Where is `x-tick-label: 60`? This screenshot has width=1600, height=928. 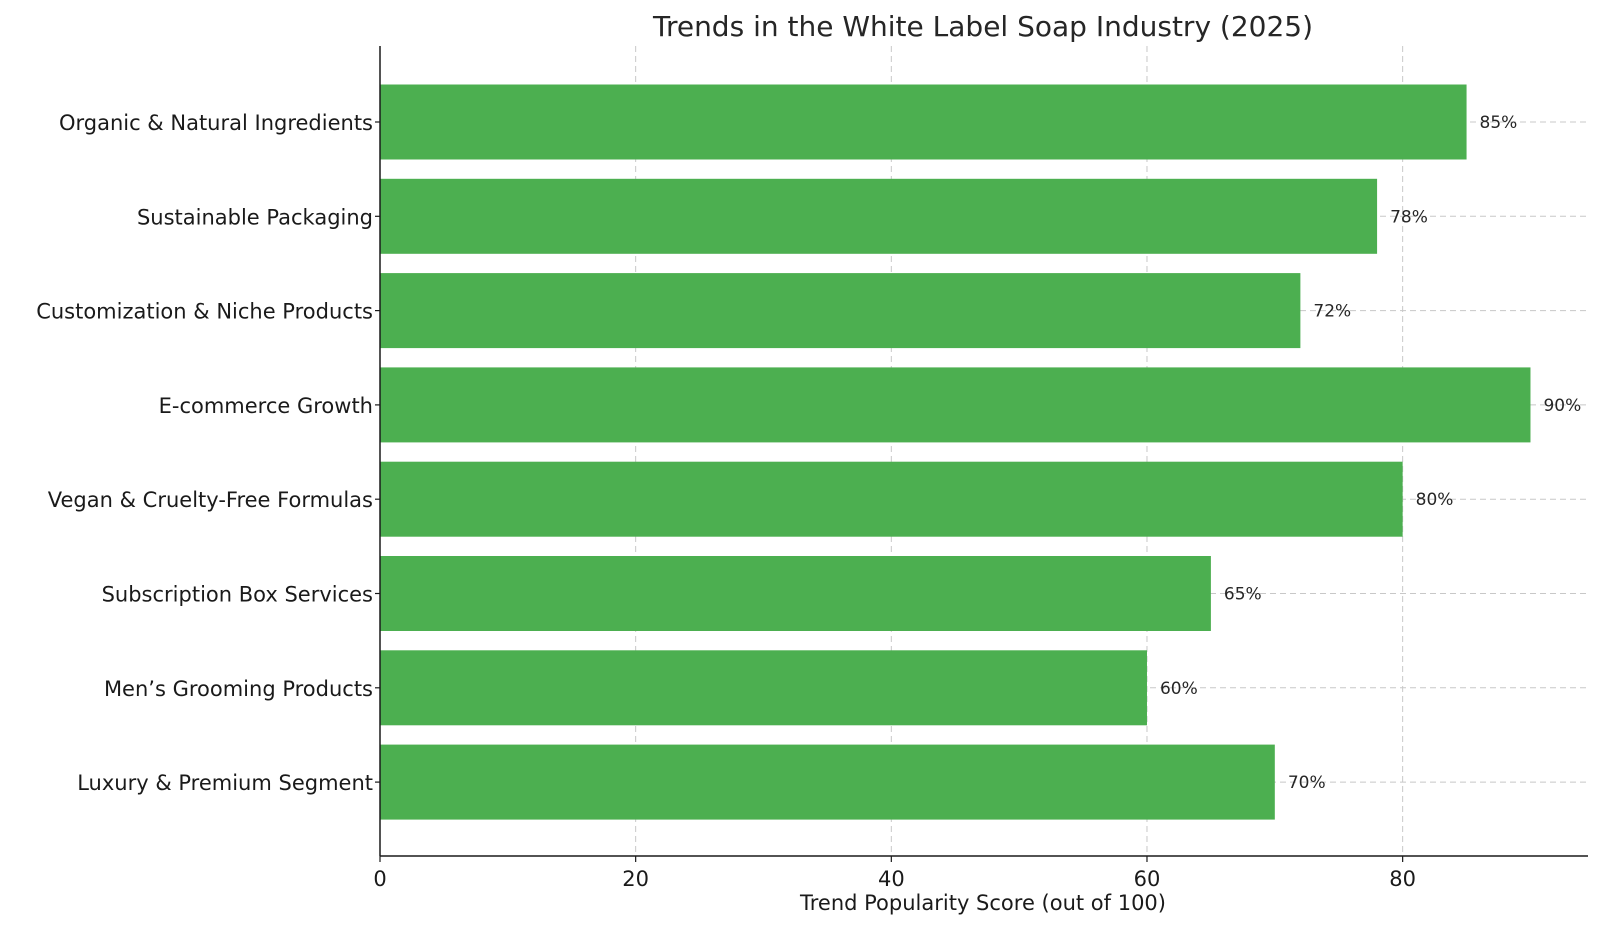
x-tick-label: 60 is located at coordinates (1147, 879).